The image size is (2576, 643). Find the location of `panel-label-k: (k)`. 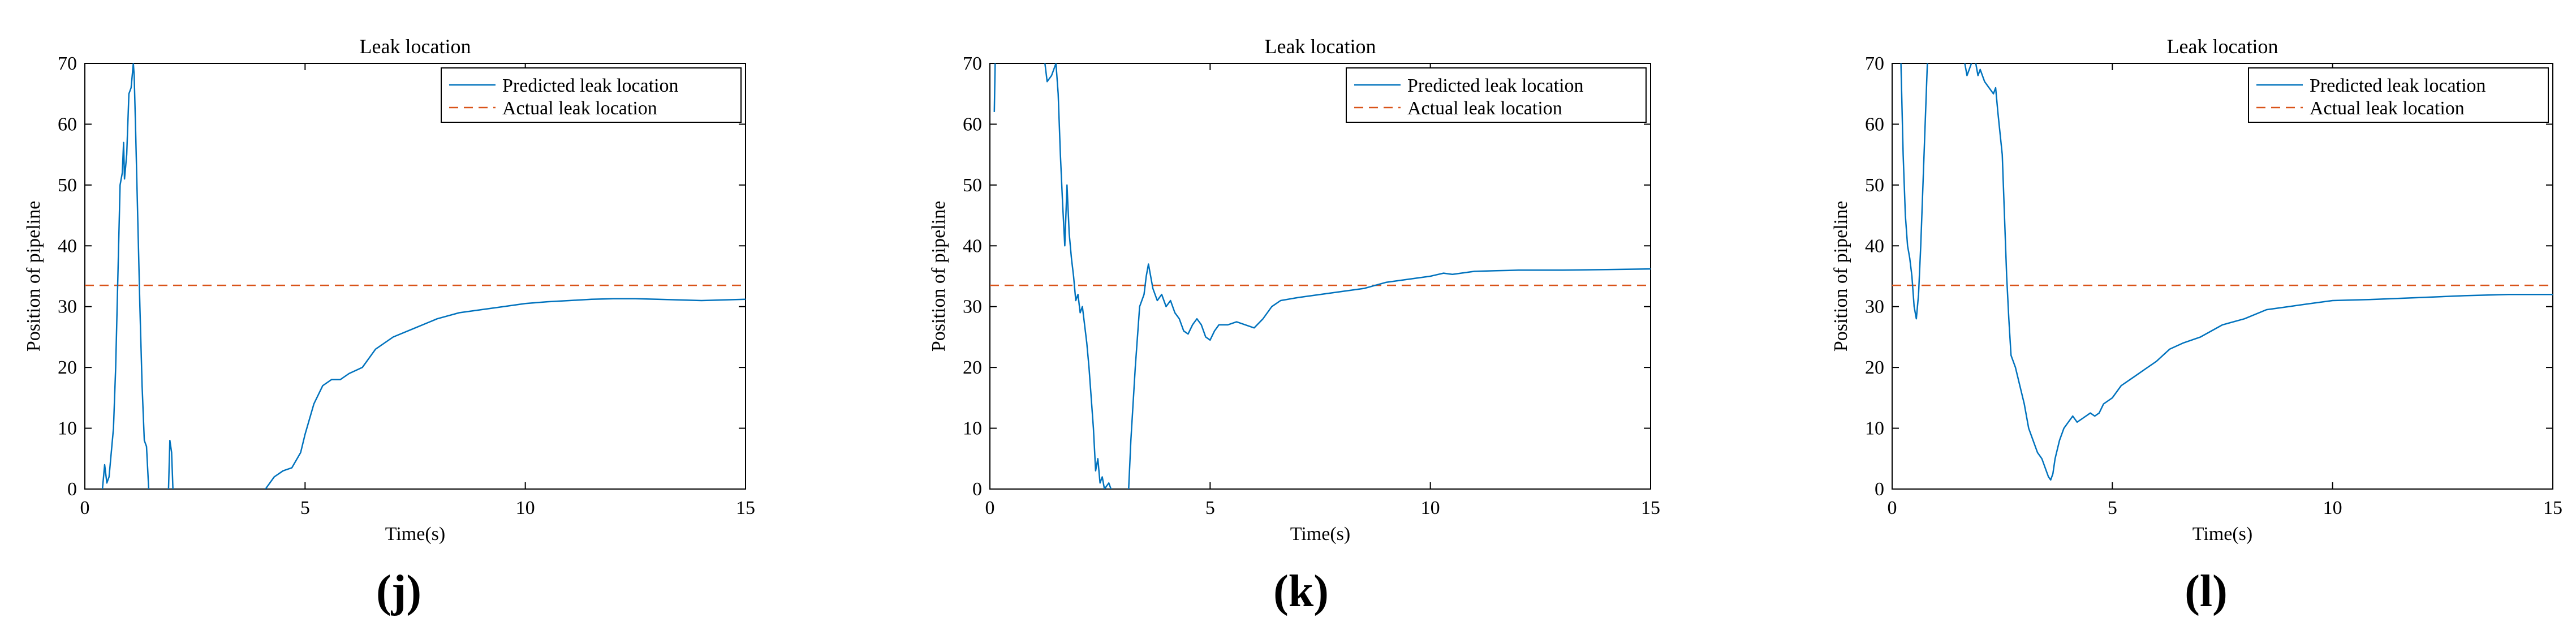

panel-label-k: (k) is located at coordinates (1301, 591).